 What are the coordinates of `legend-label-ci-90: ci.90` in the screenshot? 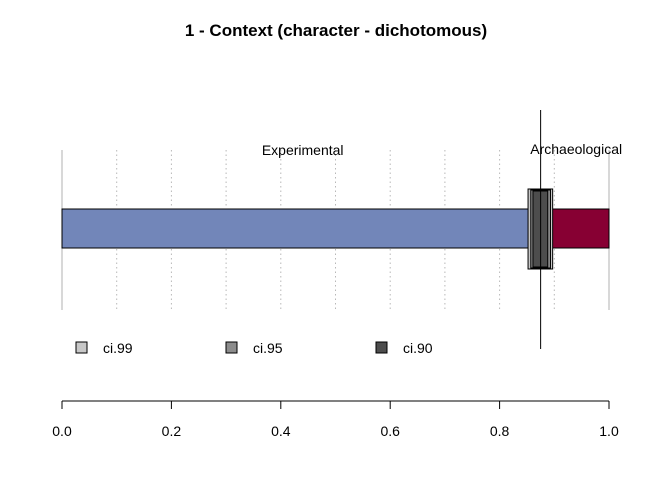 It's located at (418, 348).